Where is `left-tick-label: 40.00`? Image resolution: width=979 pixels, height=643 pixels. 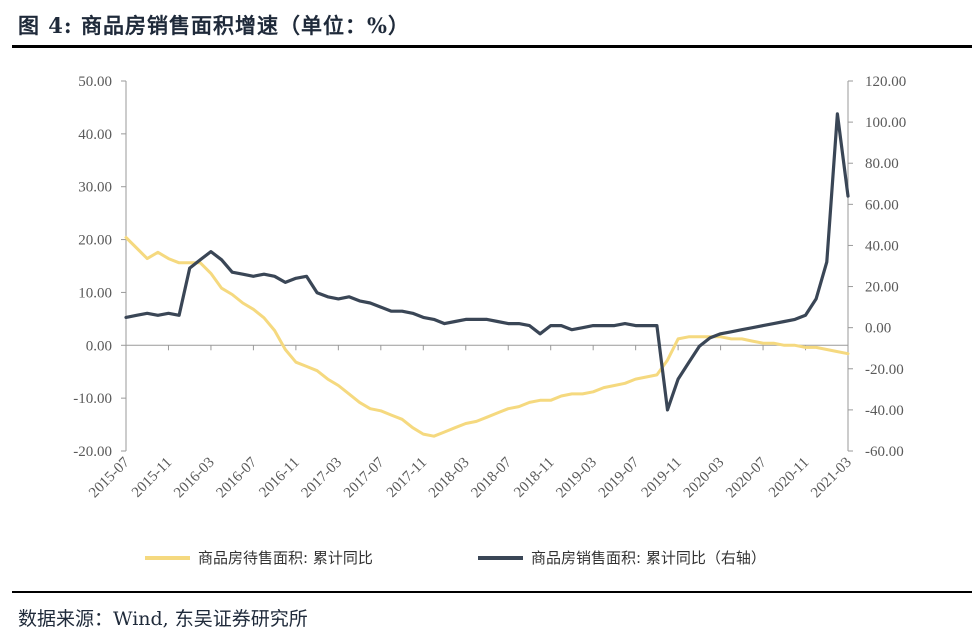
left-tick-label: 40.00 is located at coordinates (95, 135).